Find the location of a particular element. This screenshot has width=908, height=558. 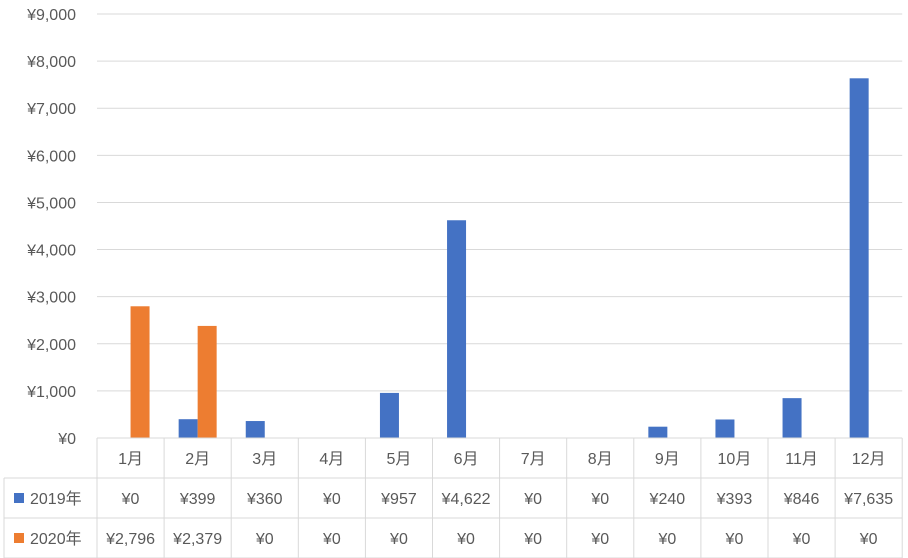

category-label: 10月 is located at coordinates (735, 459).